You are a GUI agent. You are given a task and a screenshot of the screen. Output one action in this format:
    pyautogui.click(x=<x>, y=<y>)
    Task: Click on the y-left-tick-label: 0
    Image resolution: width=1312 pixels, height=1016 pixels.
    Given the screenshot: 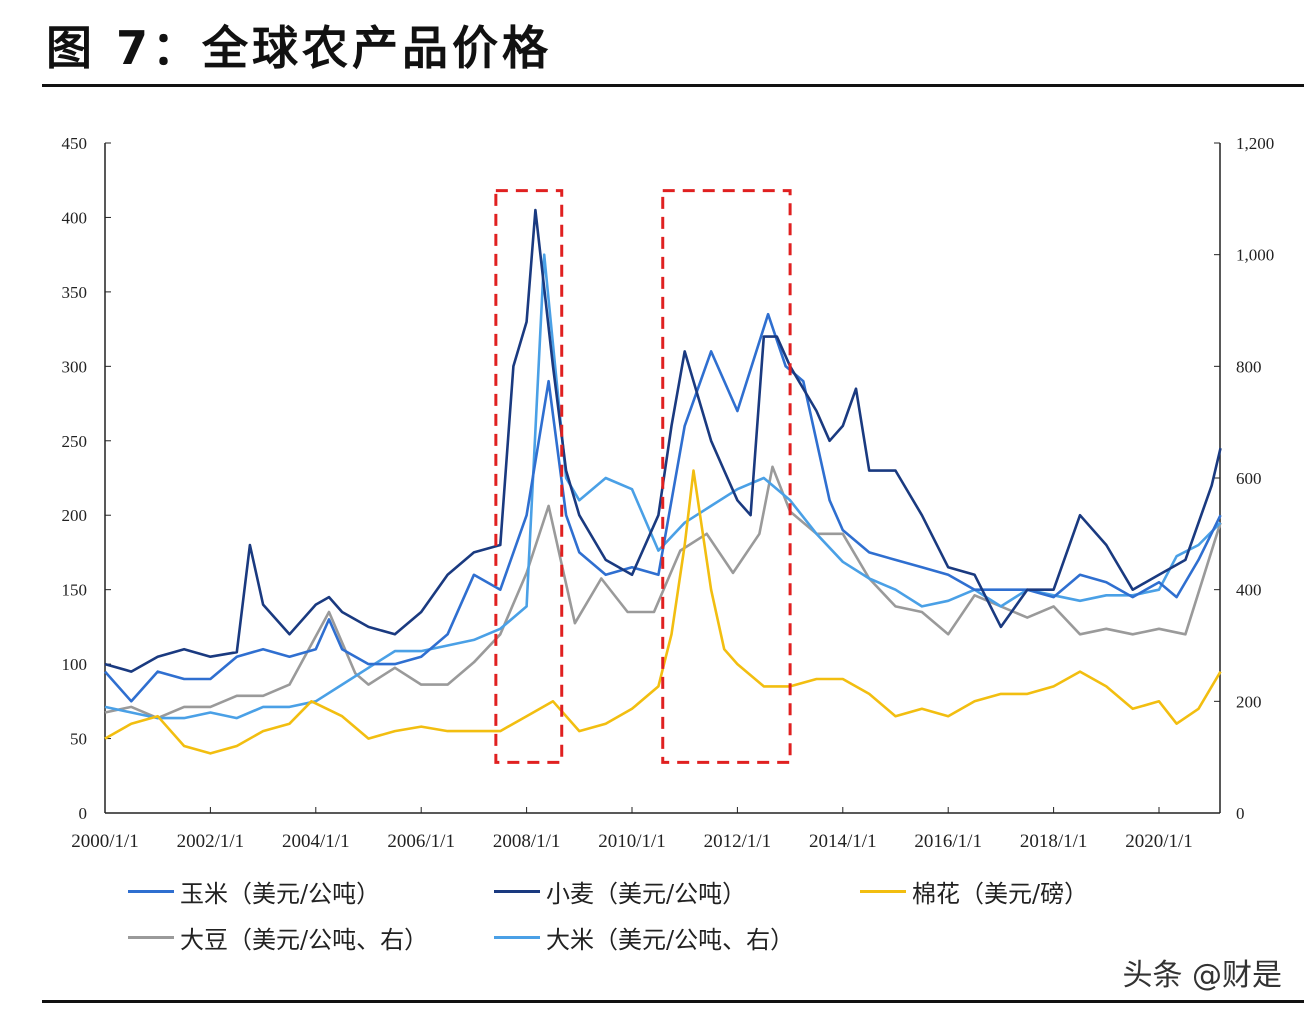 What is the action you would take?
    pyautogui.click(x=83, y=813)
    